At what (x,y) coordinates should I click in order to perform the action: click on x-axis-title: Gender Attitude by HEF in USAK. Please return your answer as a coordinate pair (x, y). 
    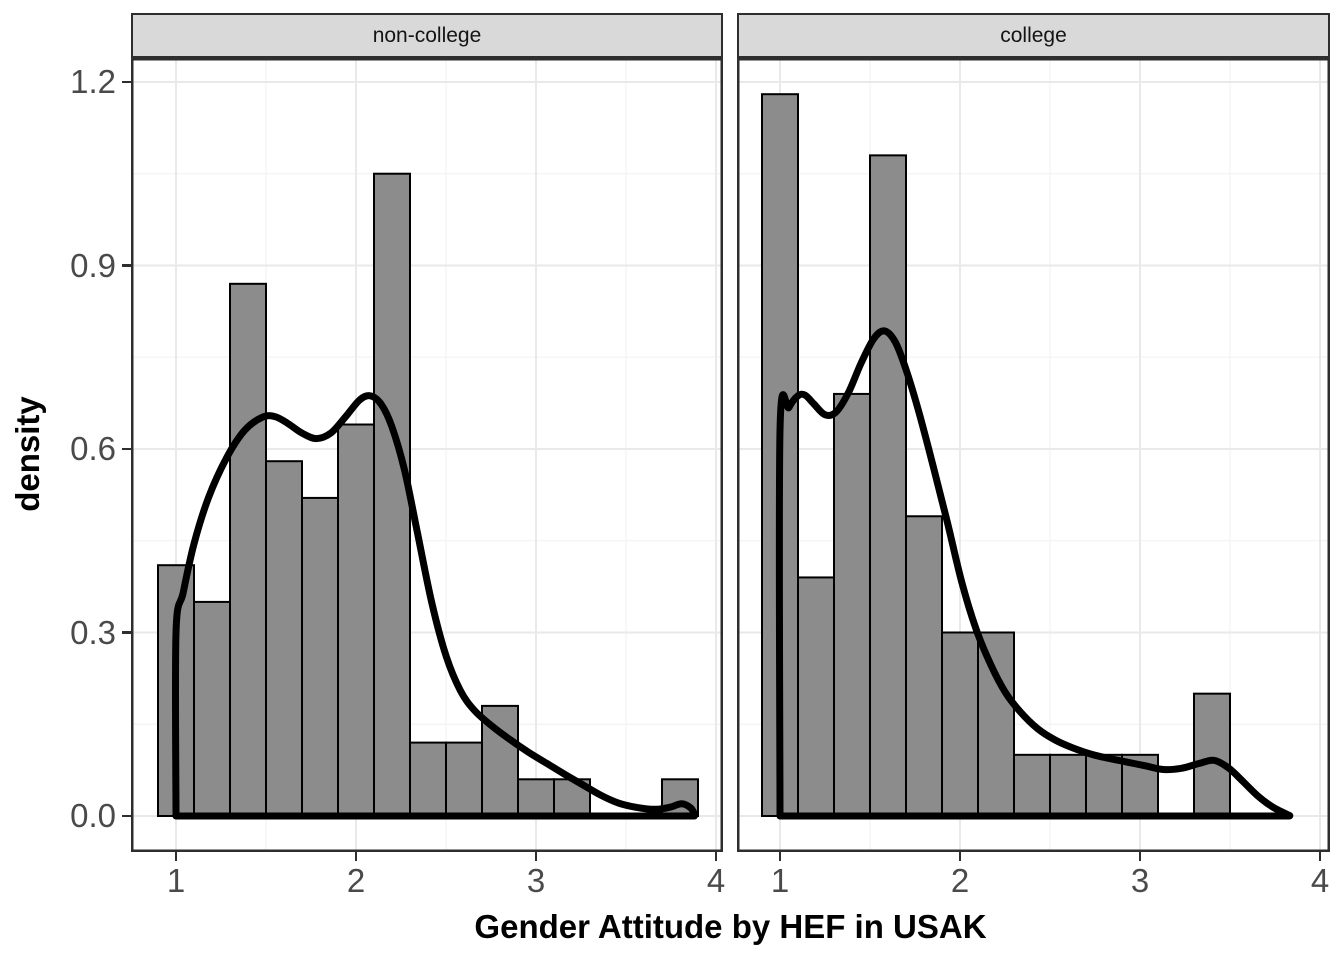
    Looking at the image, I should click on (730, 926).